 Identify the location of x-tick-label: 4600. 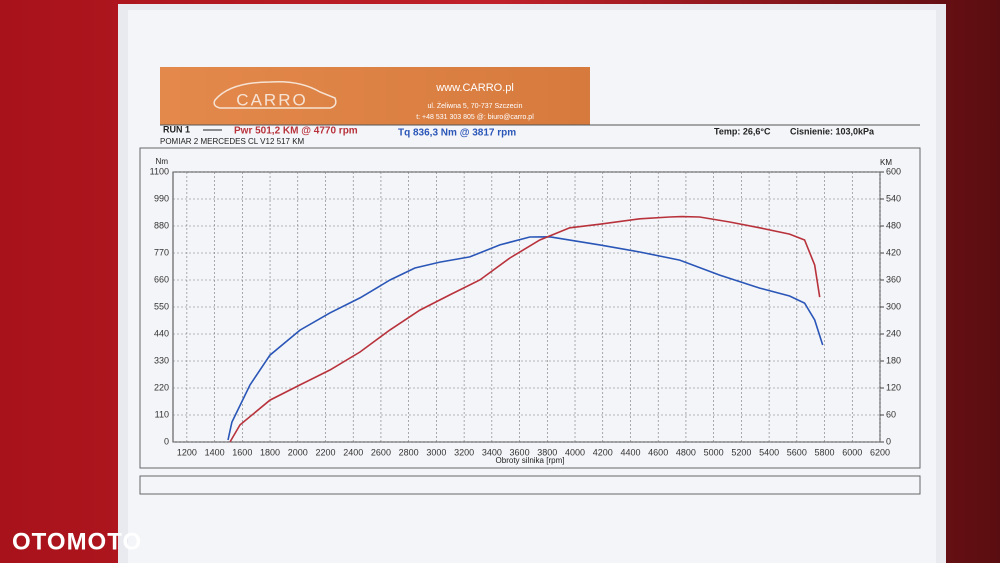
(658, 452).